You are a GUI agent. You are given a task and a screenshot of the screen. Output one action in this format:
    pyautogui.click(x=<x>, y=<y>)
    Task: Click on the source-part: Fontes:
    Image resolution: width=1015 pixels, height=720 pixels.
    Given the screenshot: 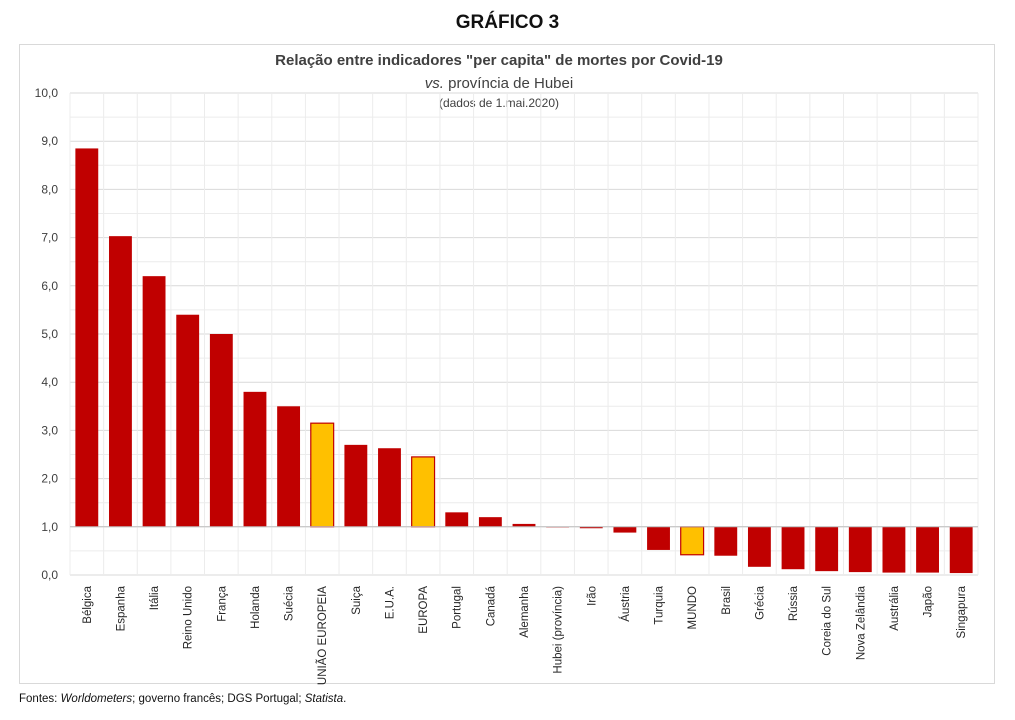 What is the action you would take?
    pyautogui.click(x=40, y=699)
    